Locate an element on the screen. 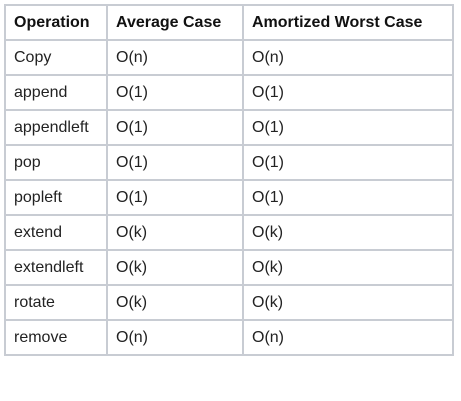  header-operation: Operation is located at coordinates (56, 22).